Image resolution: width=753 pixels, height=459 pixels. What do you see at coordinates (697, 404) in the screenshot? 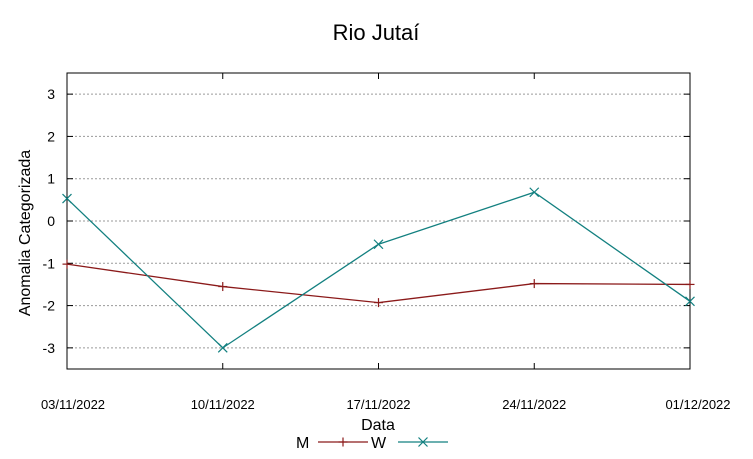
I see `x-tick-label: 01/12/2022` at bounding box center [697, 404].